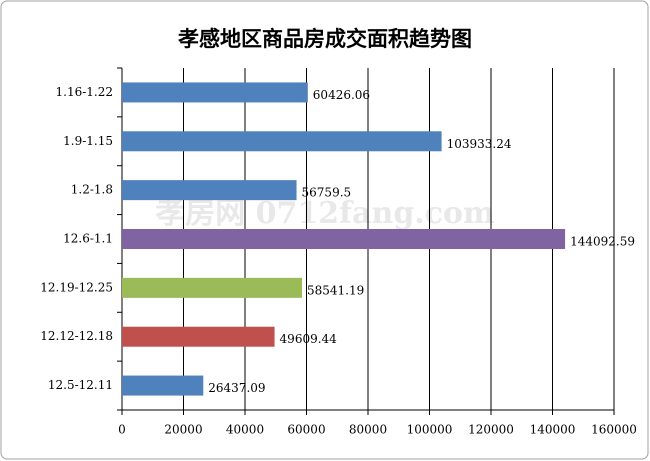 This screenshot has width=650, height=461. Describe the element at coordinates (602, 242) in the screenshot. I see `value-label: 144092.59` at that location.